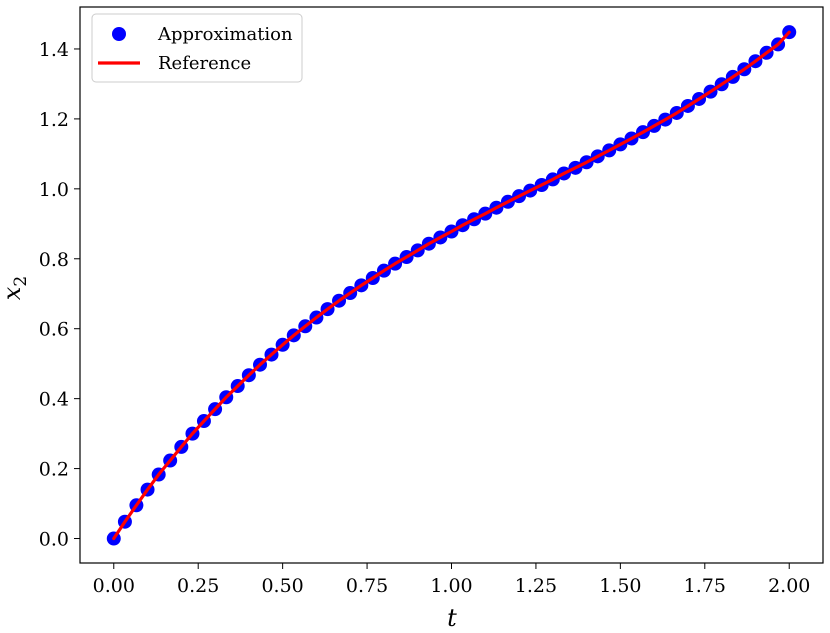 The width and height of the screenshot is (830, 633). Describe the element at coordinates (59, 295) in the screenshot. I see `y-axis-ticks: 0.0 0.2 0.4 0.6 0.8 1.0 1.2 1.4` at that location.